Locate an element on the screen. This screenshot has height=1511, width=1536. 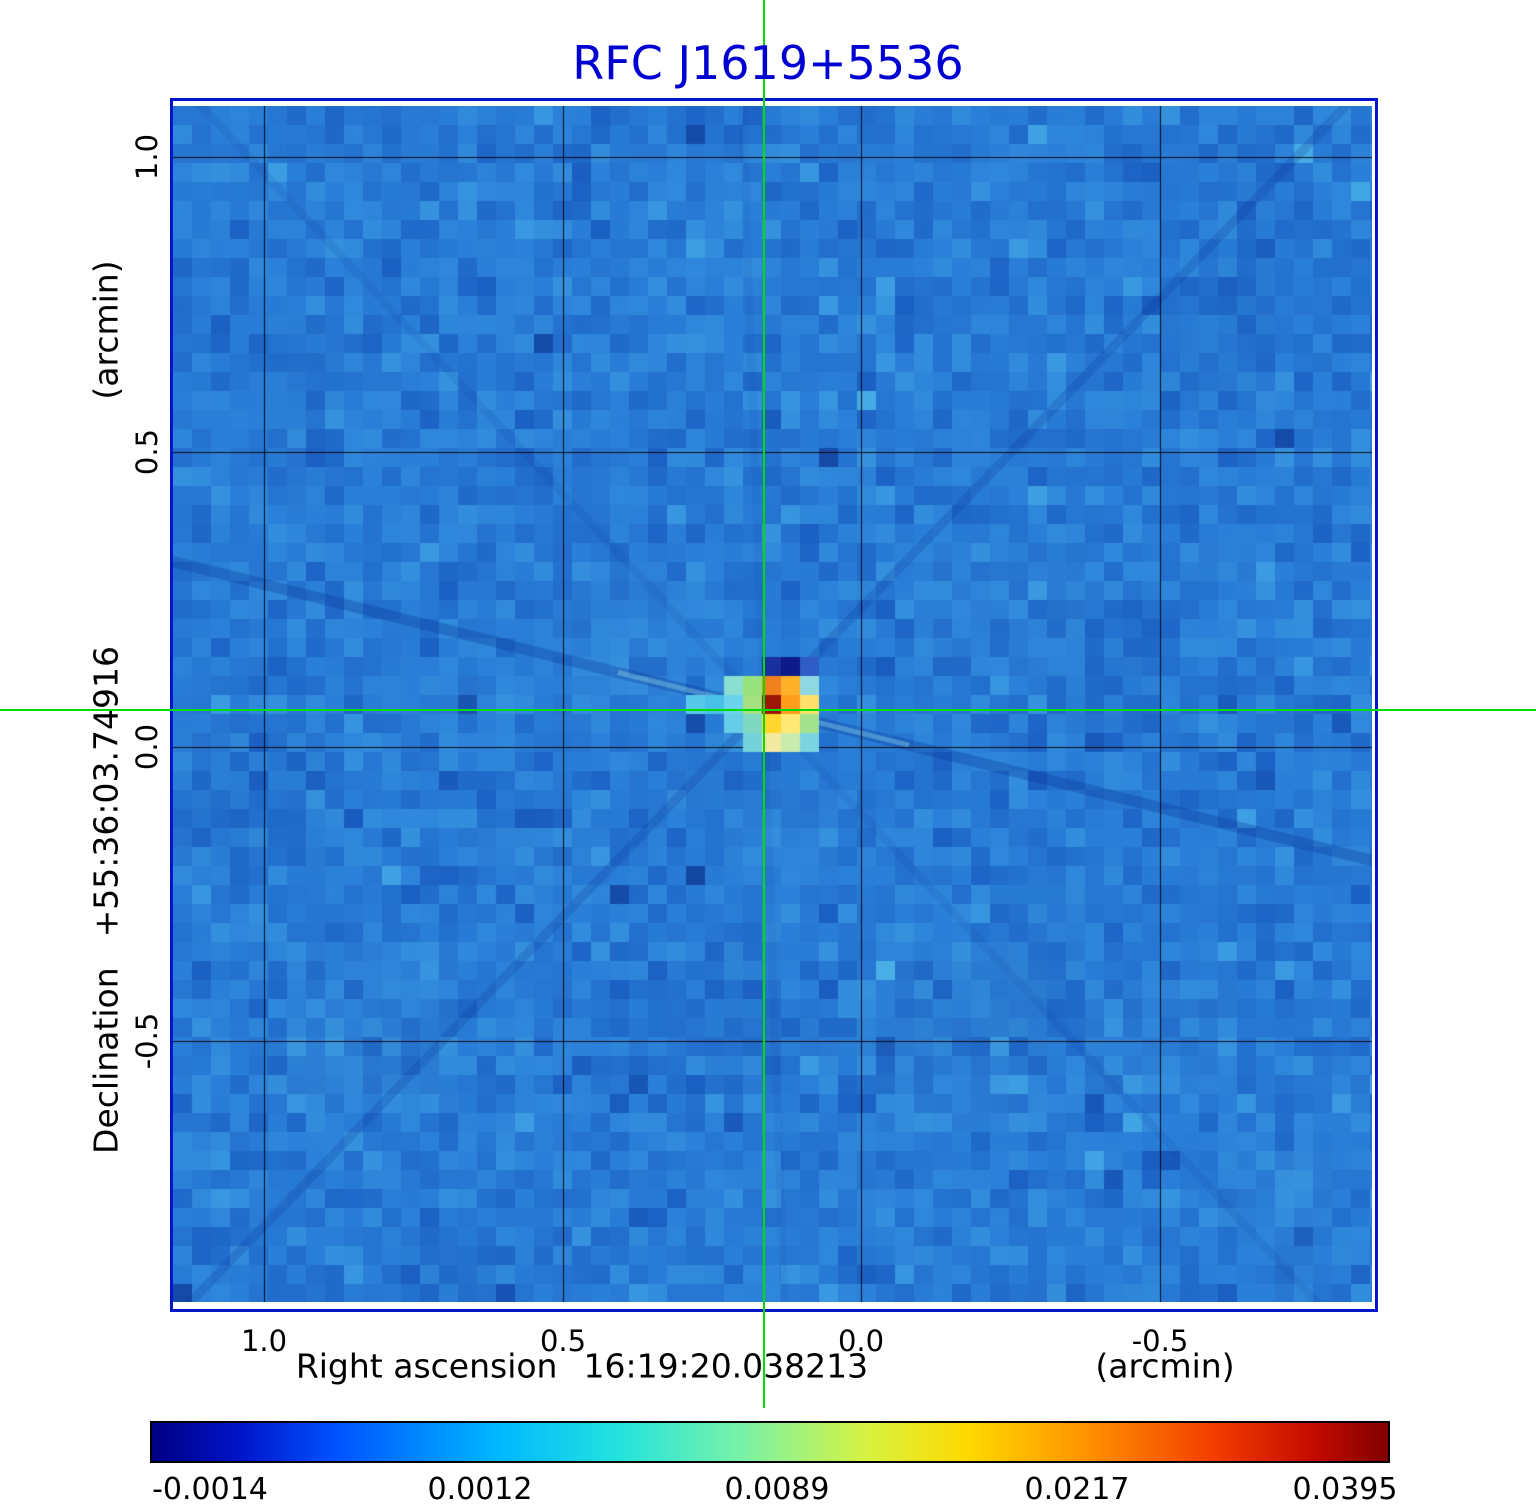
crosshair-horizontal-line is located at coordinates (768, 710).